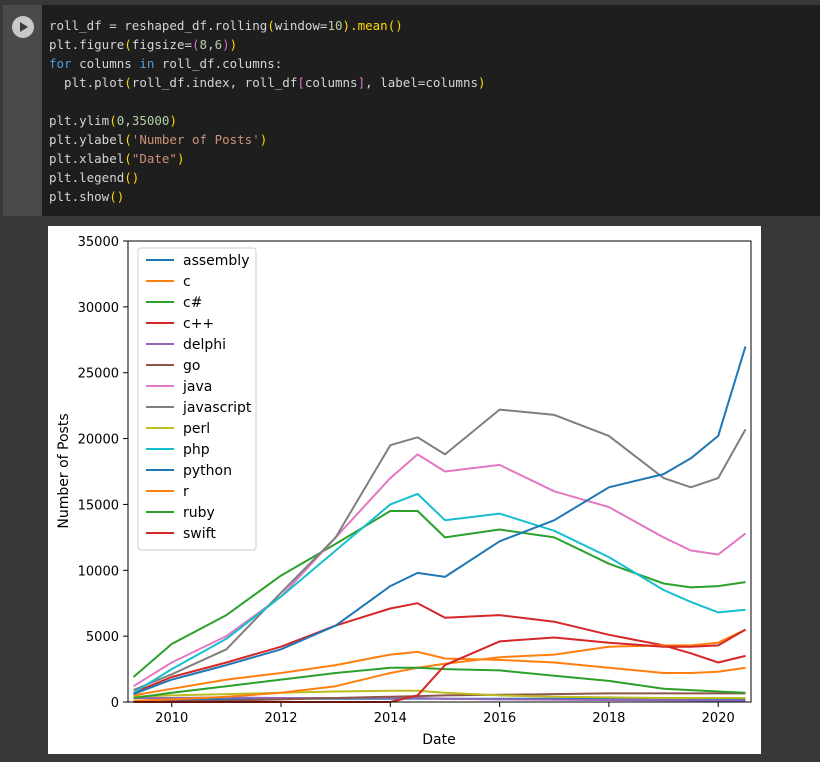 Image resolution: width=820 pixels, height=762 pixels. I want to click on series-line-cplusplus, so click(439, 648).